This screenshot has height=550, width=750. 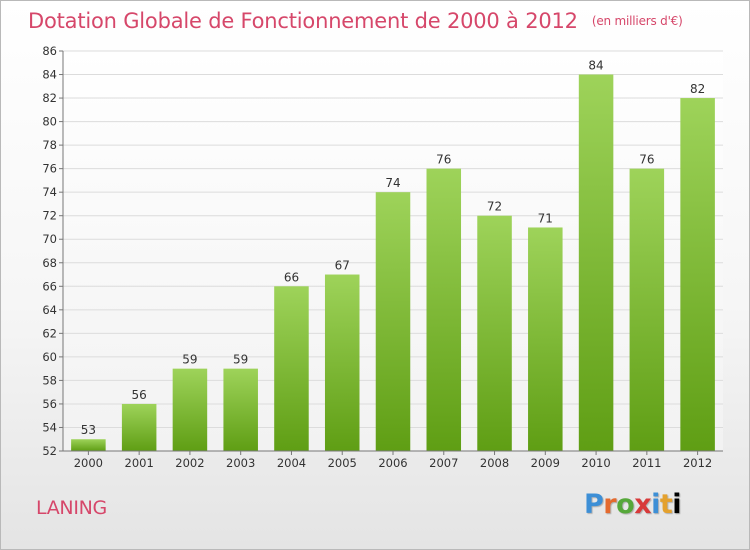 What do you see at coordinates (646, 463) in the screenshot?
I see `x-tick-label: 2011` at bounding box center [646, 463].